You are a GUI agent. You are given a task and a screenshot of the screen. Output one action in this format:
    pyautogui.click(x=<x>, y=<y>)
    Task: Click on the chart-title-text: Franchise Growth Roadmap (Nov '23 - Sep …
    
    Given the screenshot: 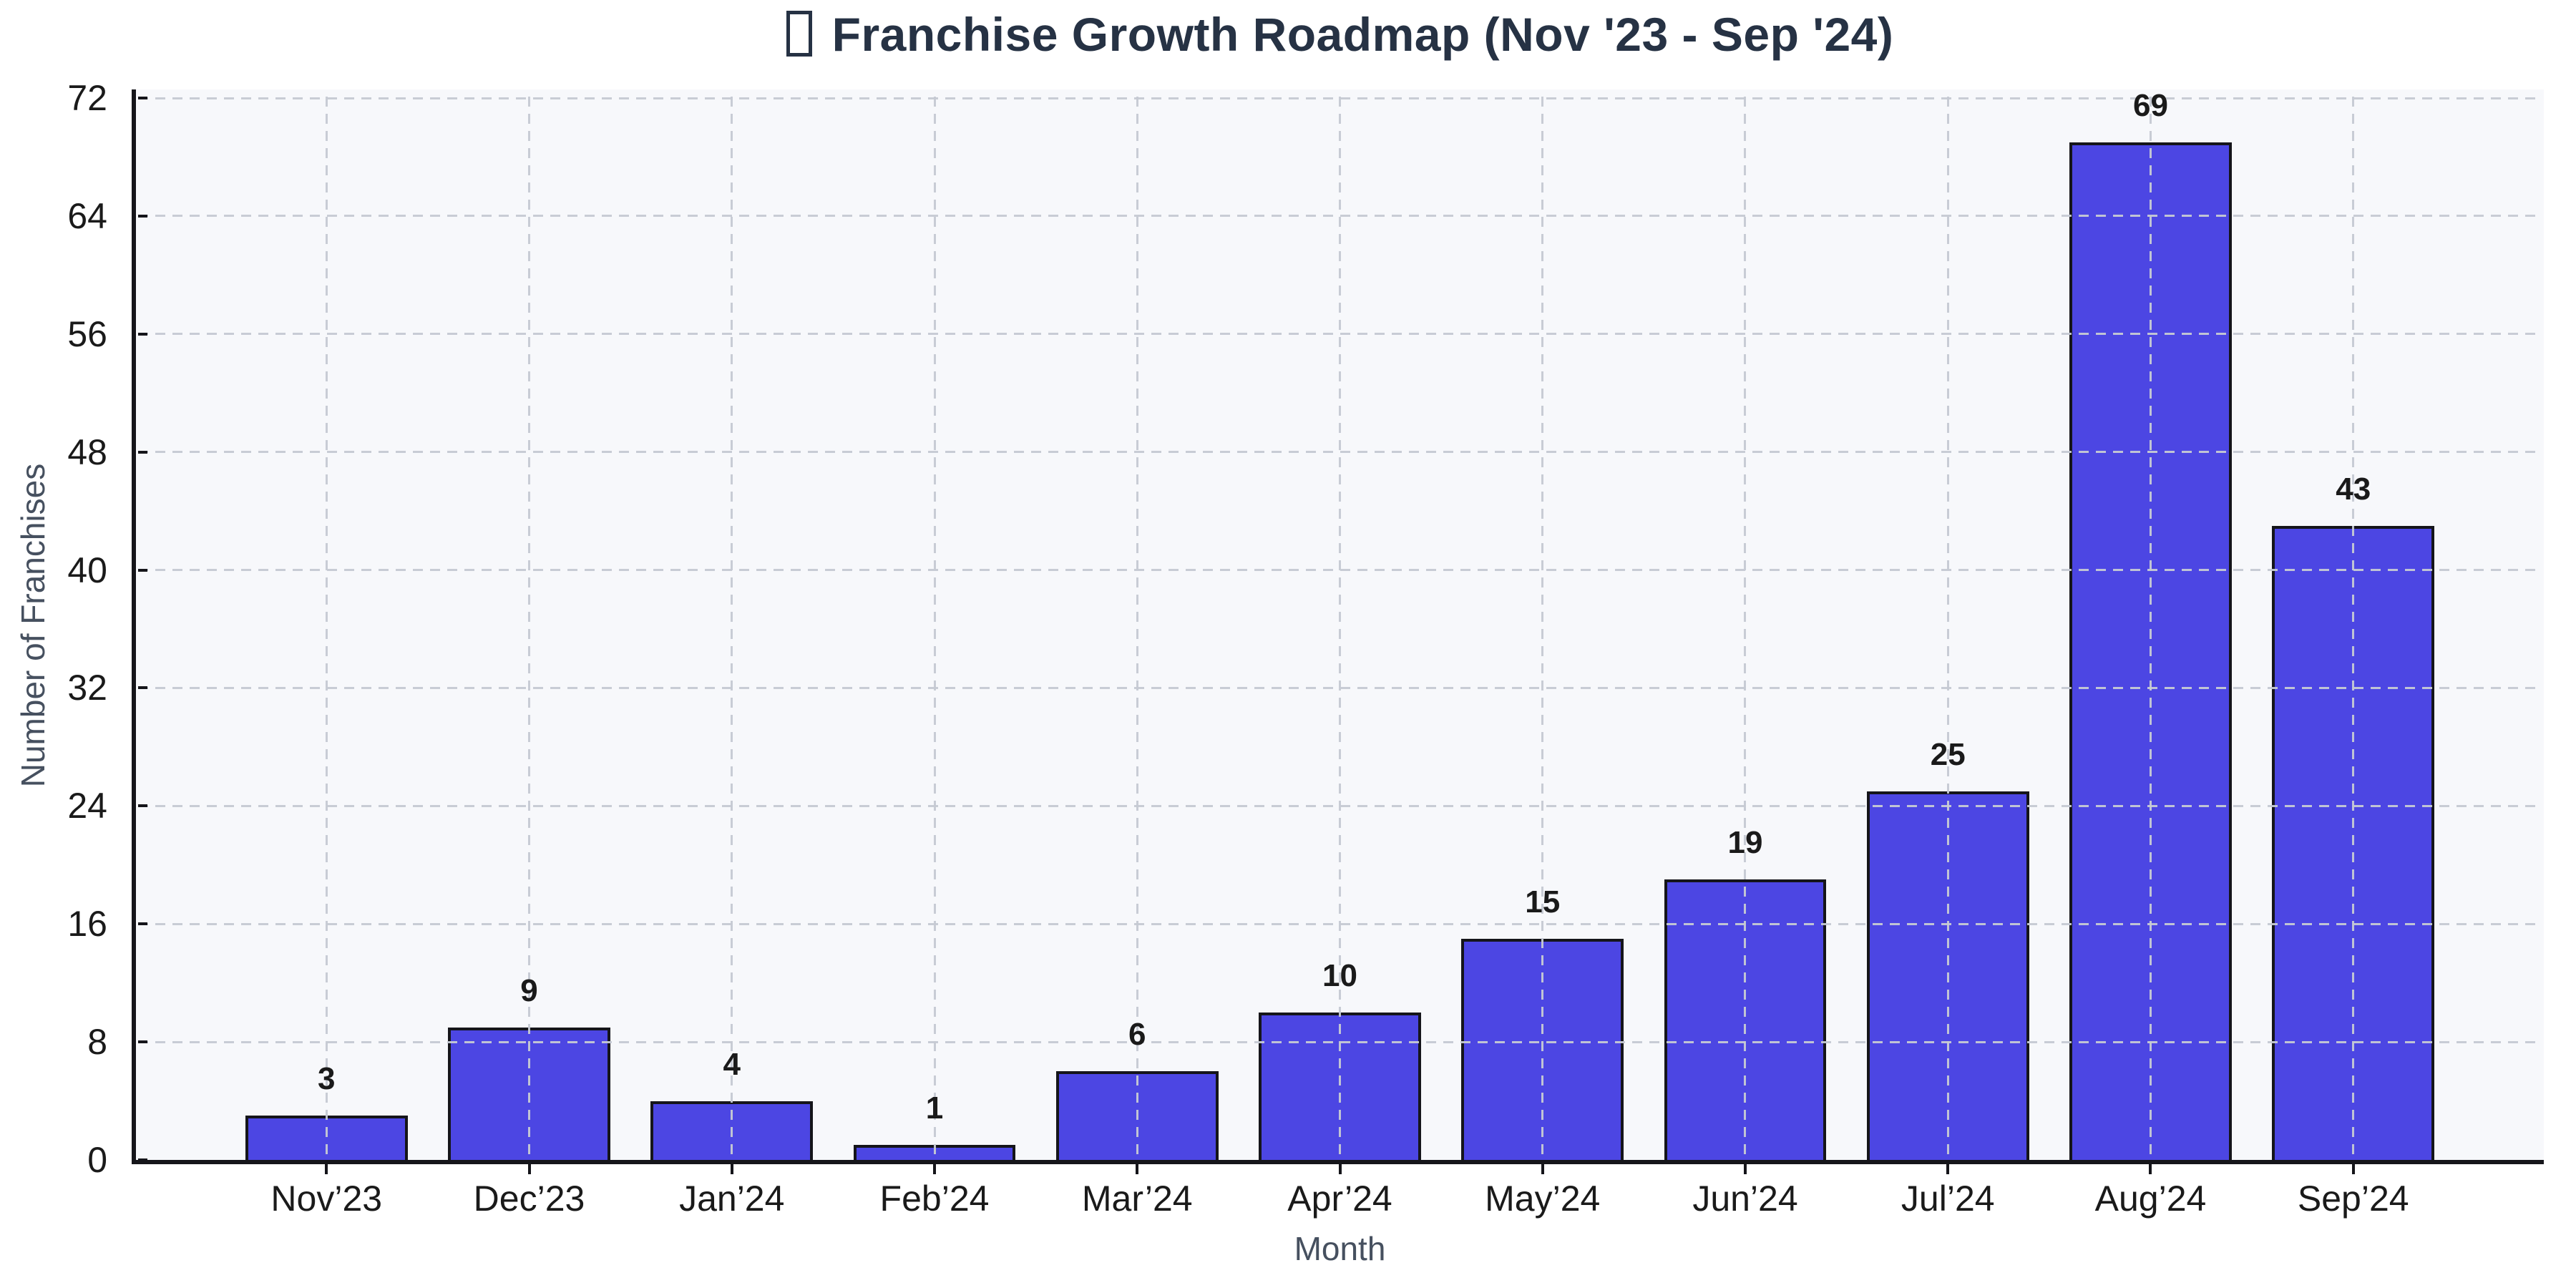 What is the action you would take?
    pyautogui.click(x=1362, y=34)
    